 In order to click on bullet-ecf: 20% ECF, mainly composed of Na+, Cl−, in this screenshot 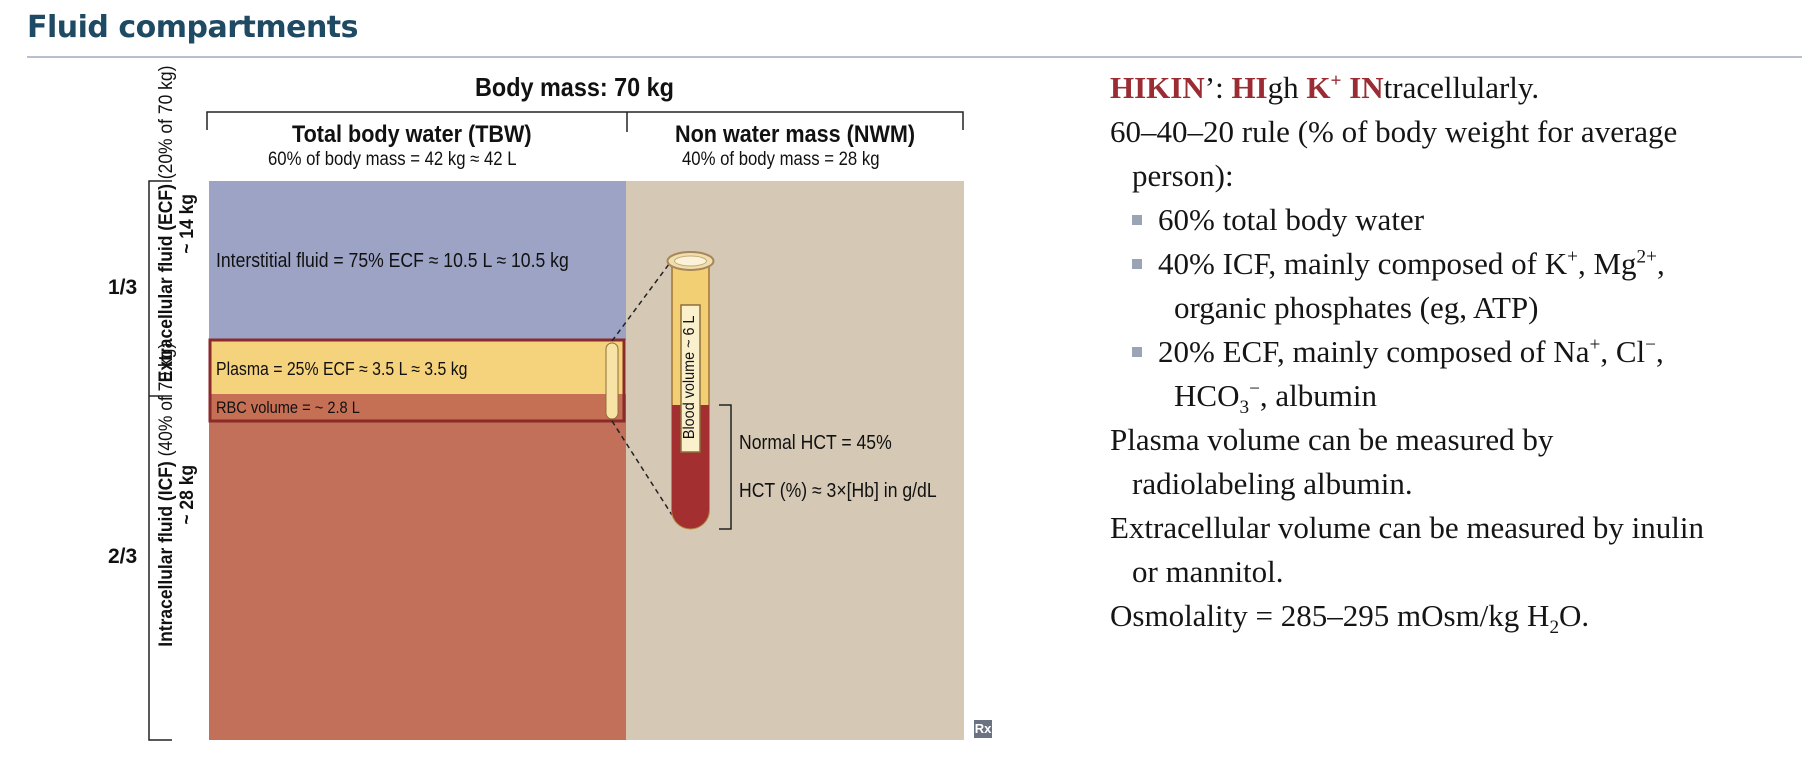, I will do `click(1460, 352)`.